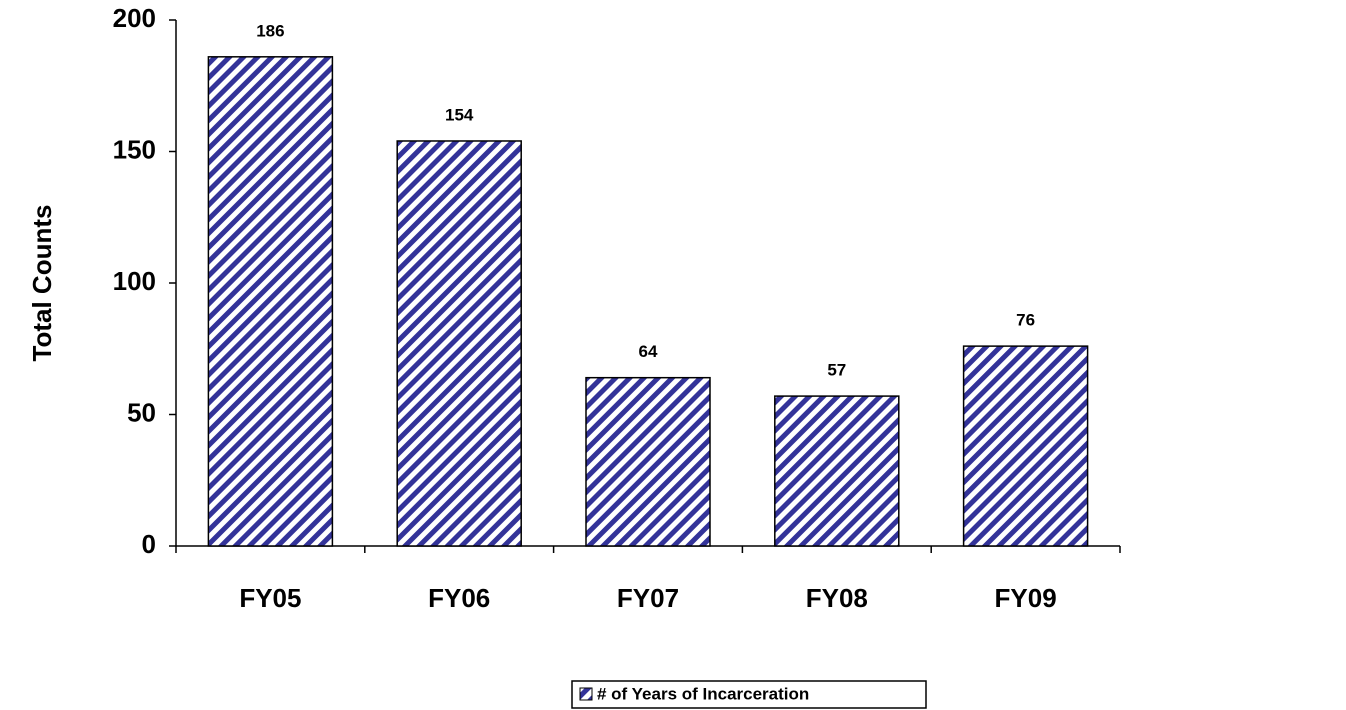 The image size is (1346, 710). I want to click on y-tick-label: 50, so click(141, 412).